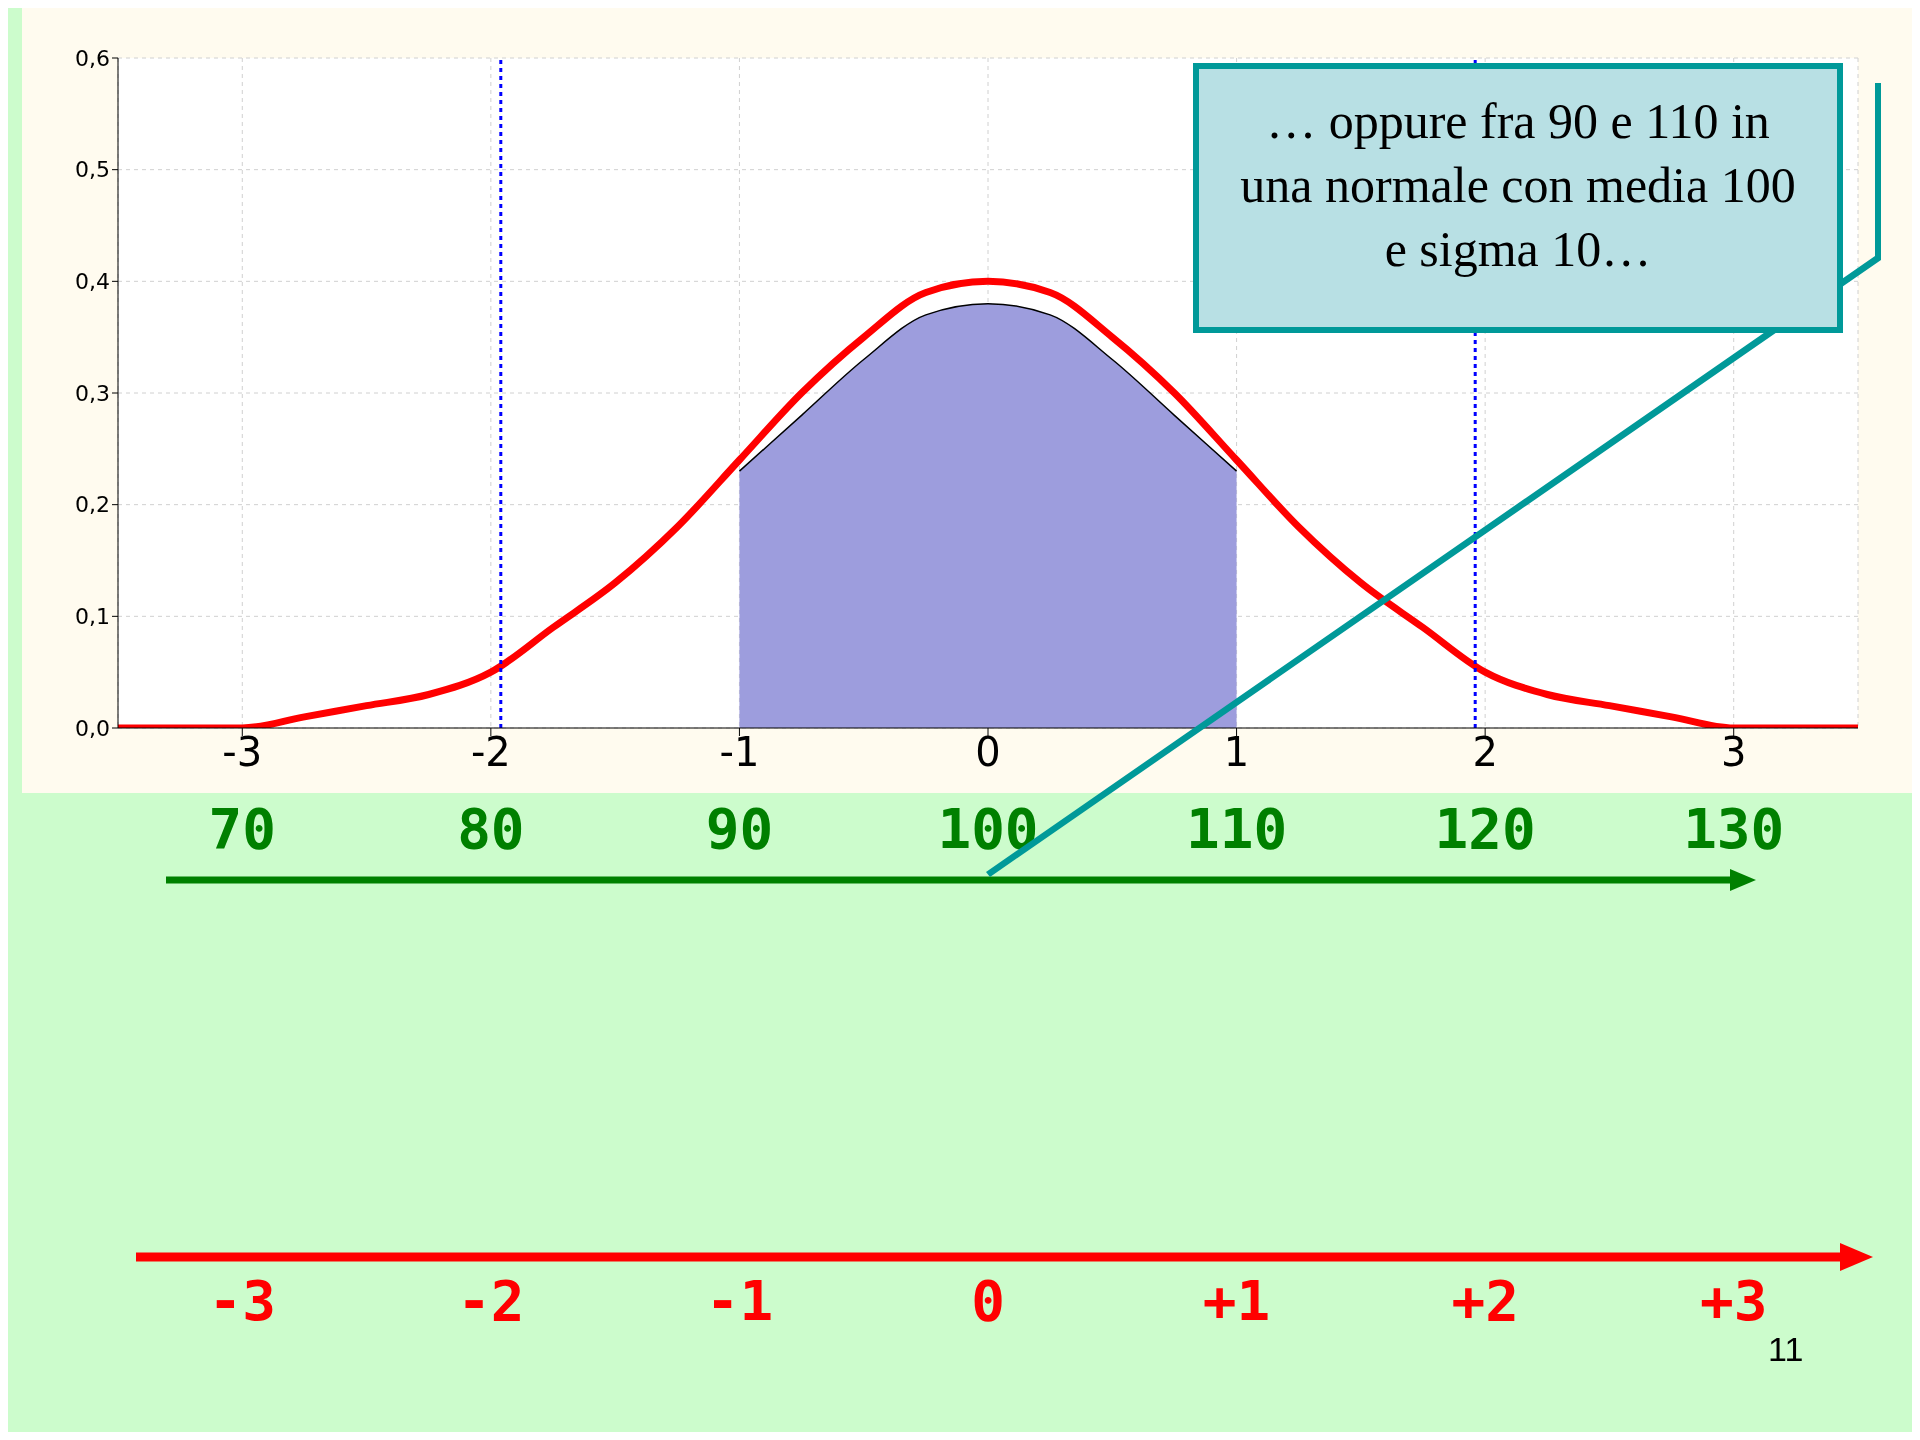  Describe the element at coordinates (739, 1300) in the screenshot. I see `text: -1` at that location.